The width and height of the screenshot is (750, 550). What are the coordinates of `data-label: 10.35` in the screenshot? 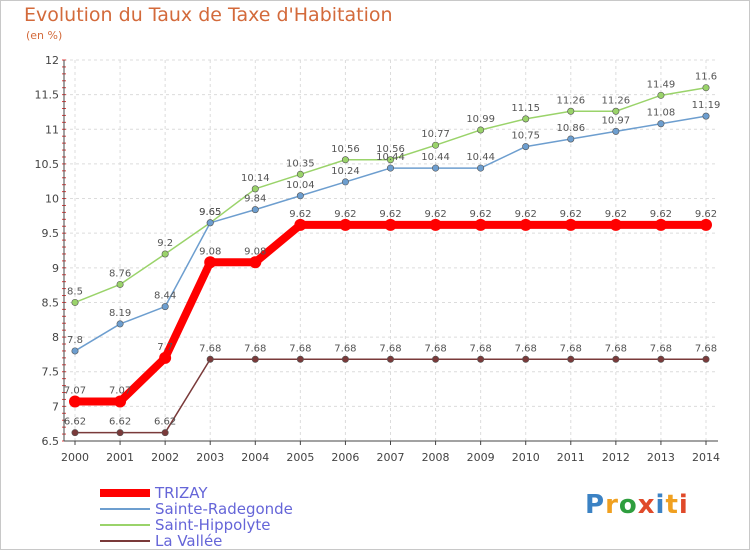 It's located at (300, 163).